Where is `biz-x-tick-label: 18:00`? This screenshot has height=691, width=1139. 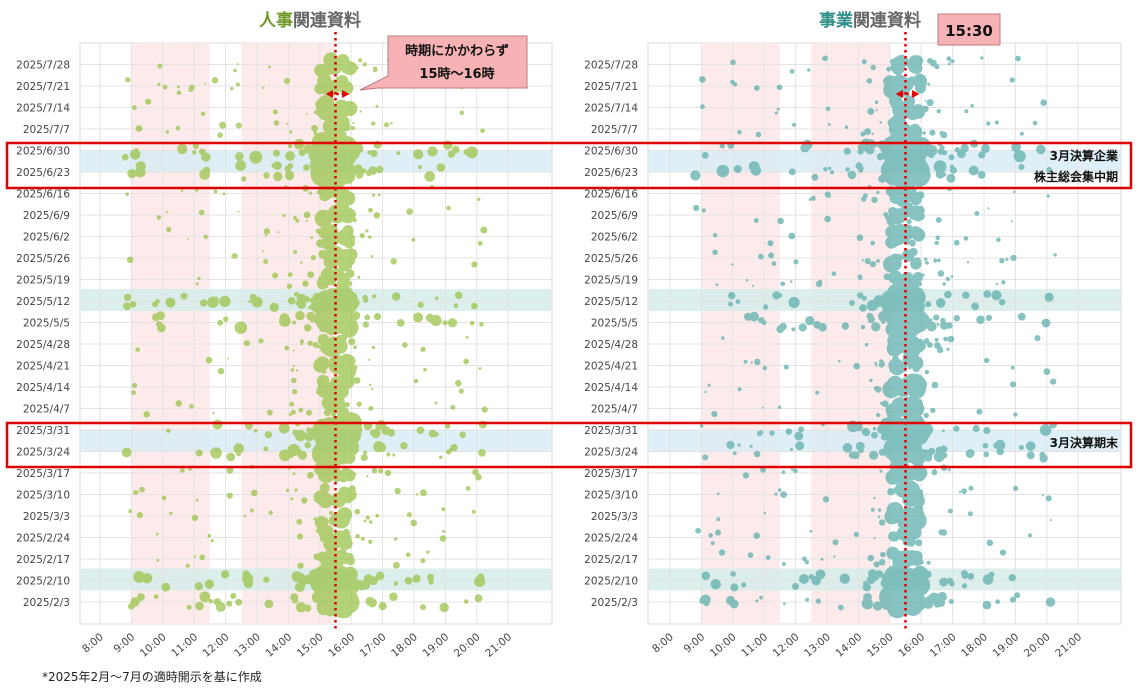 biz-x-tick-label: 18:00 is located at coordinates (974, 645).